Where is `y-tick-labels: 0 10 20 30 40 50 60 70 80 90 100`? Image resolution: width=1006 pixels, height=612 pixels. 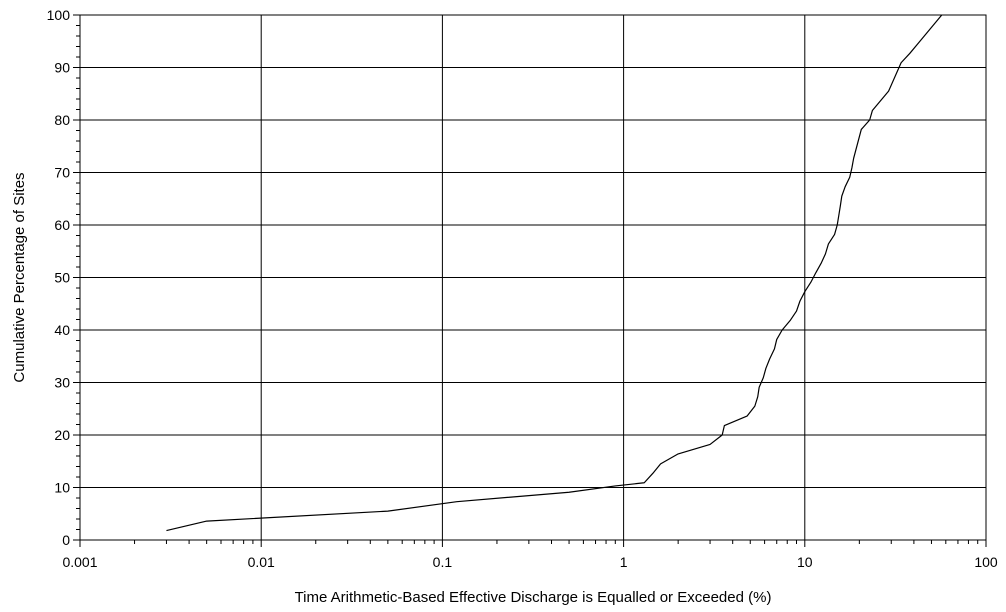
y-tick-labels: 0 10 20 30 40 50 60 70 80 90 100 is located at coordinates (59, 277).